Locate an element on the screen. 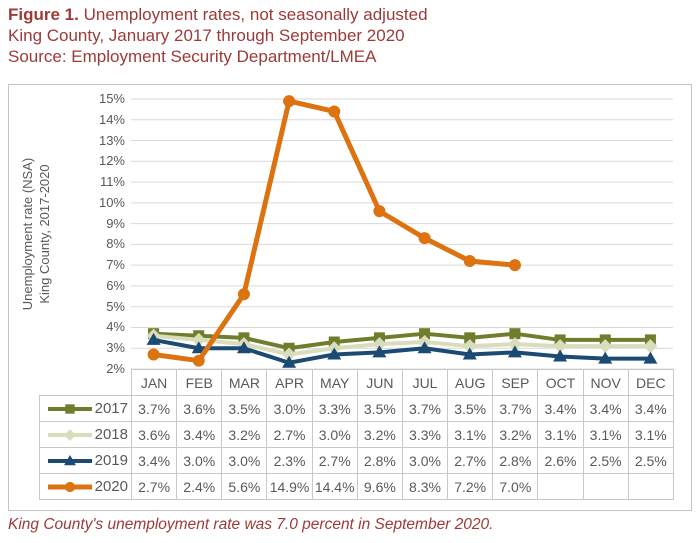 This screenshot has height=543, width=700. table-value-cell: 2.6% is located at coordinates (560, 460).